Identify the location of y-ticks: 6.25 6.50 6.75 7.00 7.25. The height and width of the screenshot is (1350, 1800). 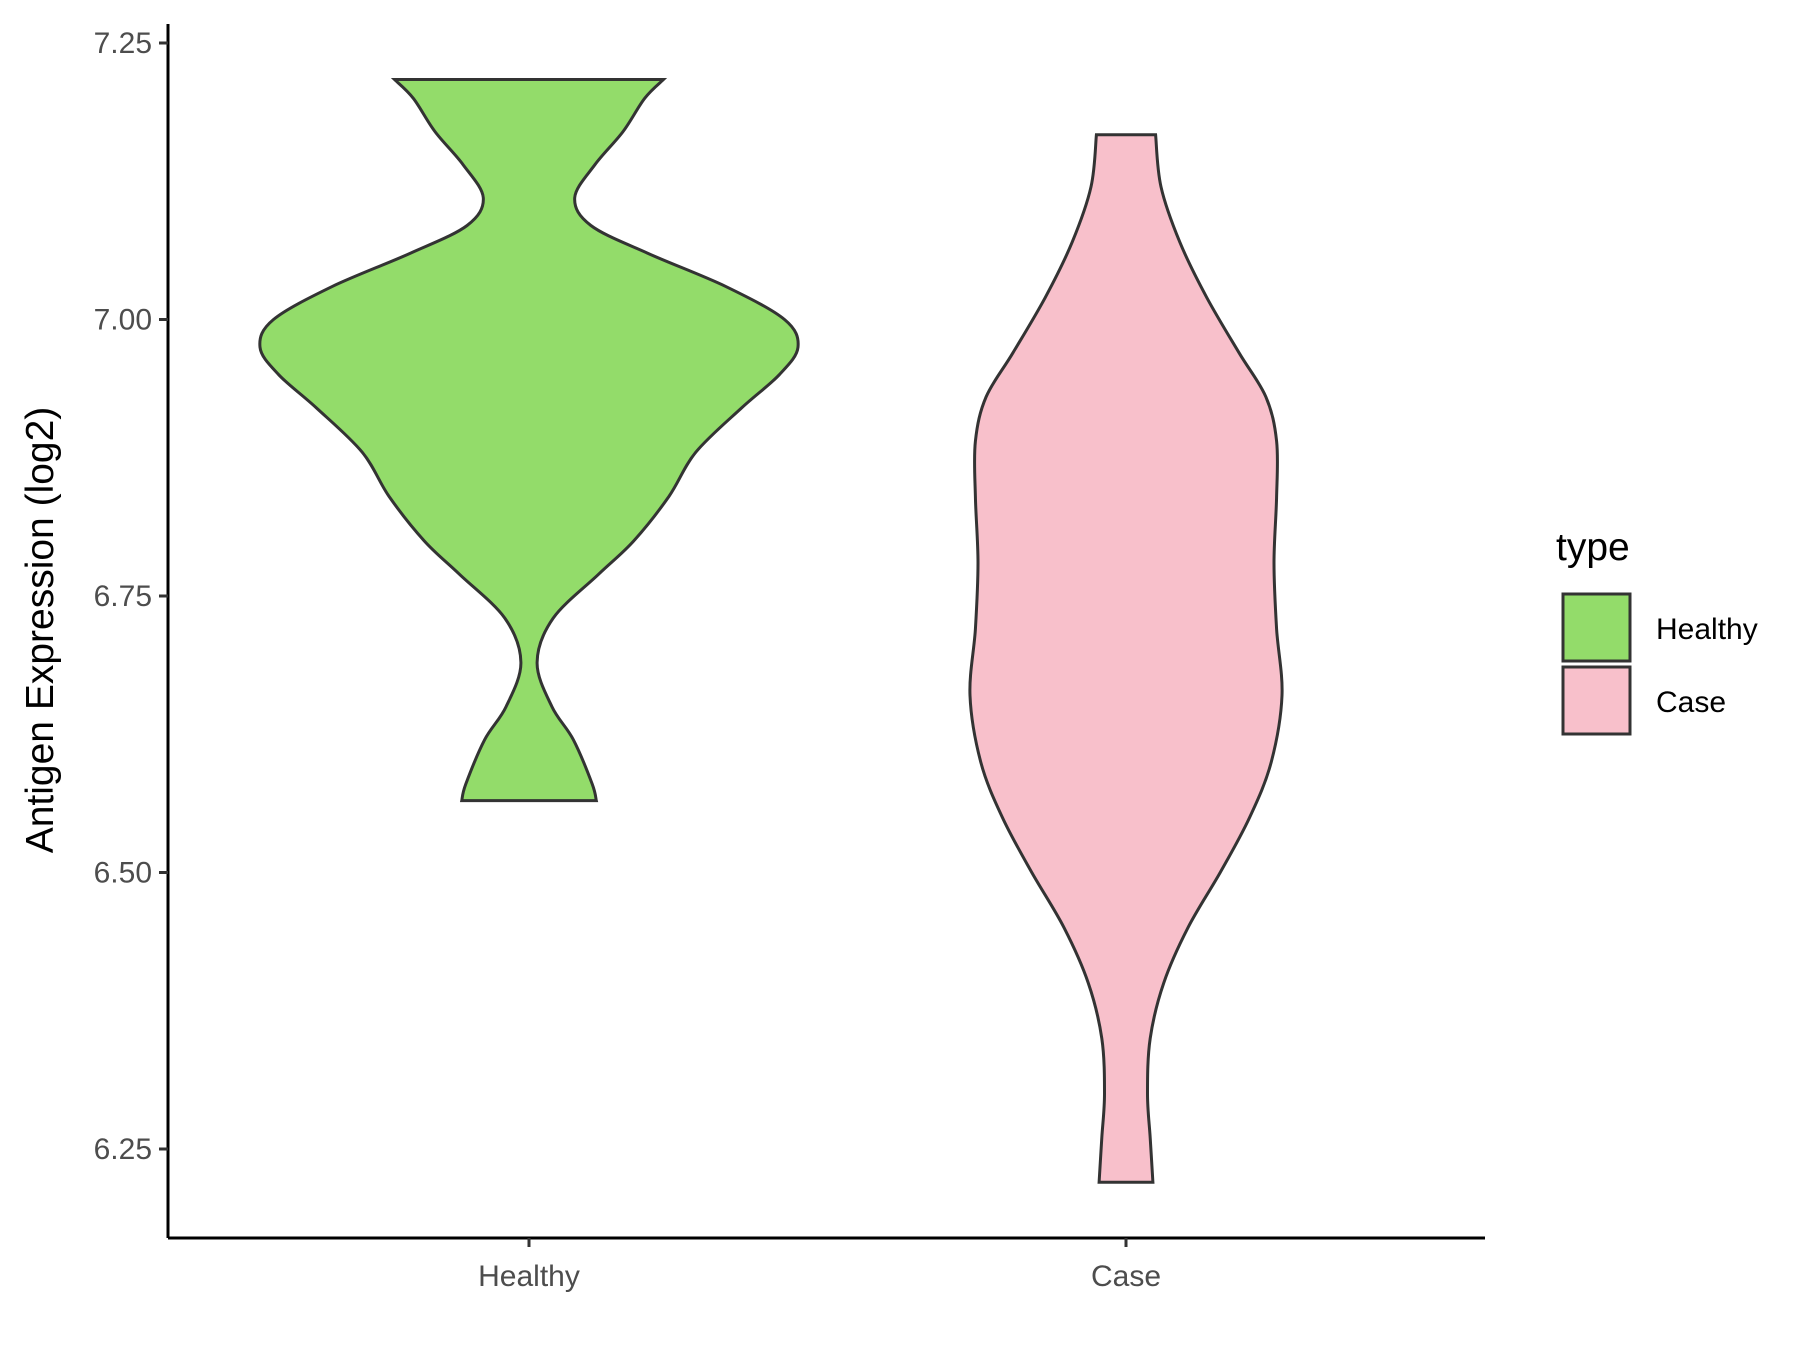
(131, 596).